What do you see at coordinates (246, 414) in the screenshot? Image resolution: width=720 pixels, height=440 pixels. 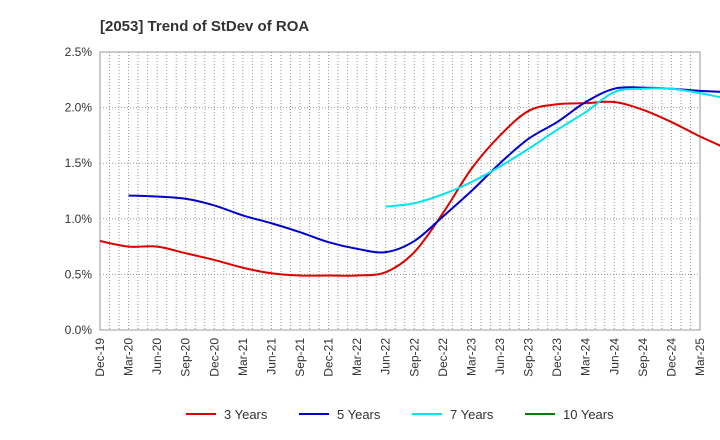 I see `legend-label-1: 3 Years` at bounding box center [246, 414].